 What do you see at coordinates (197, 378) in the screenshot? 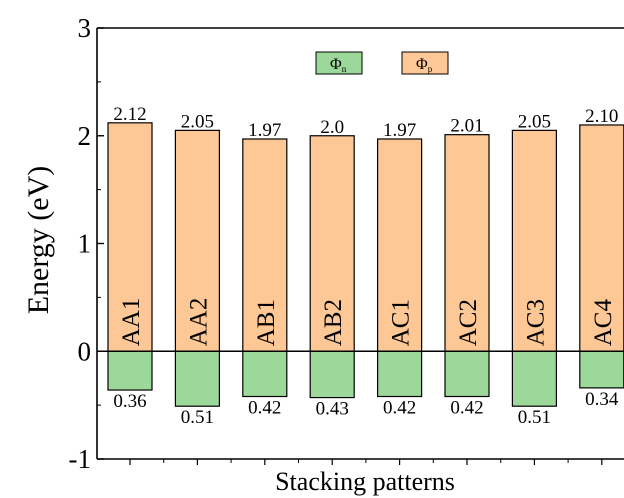
I see `bar-phi-n-aa2` at bounding box center [197, 378].